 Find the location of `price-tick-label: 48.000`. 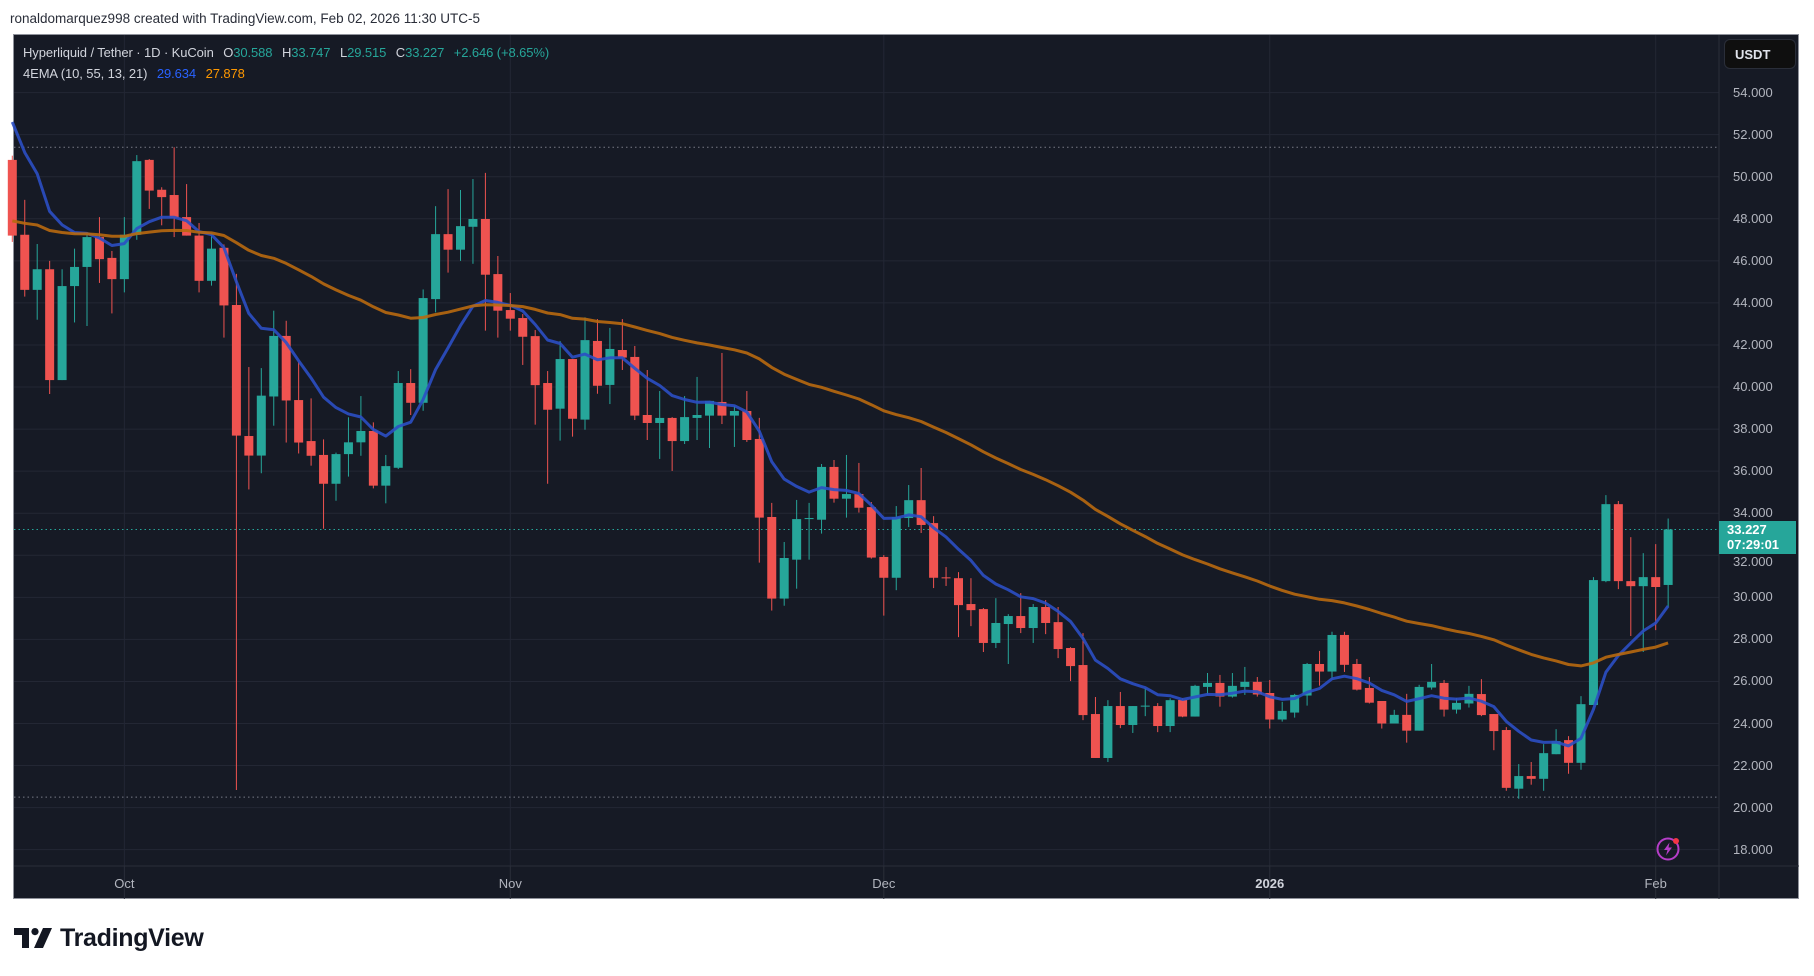

price-tick-label: 48.000 is located at coordinates (1753, 218).